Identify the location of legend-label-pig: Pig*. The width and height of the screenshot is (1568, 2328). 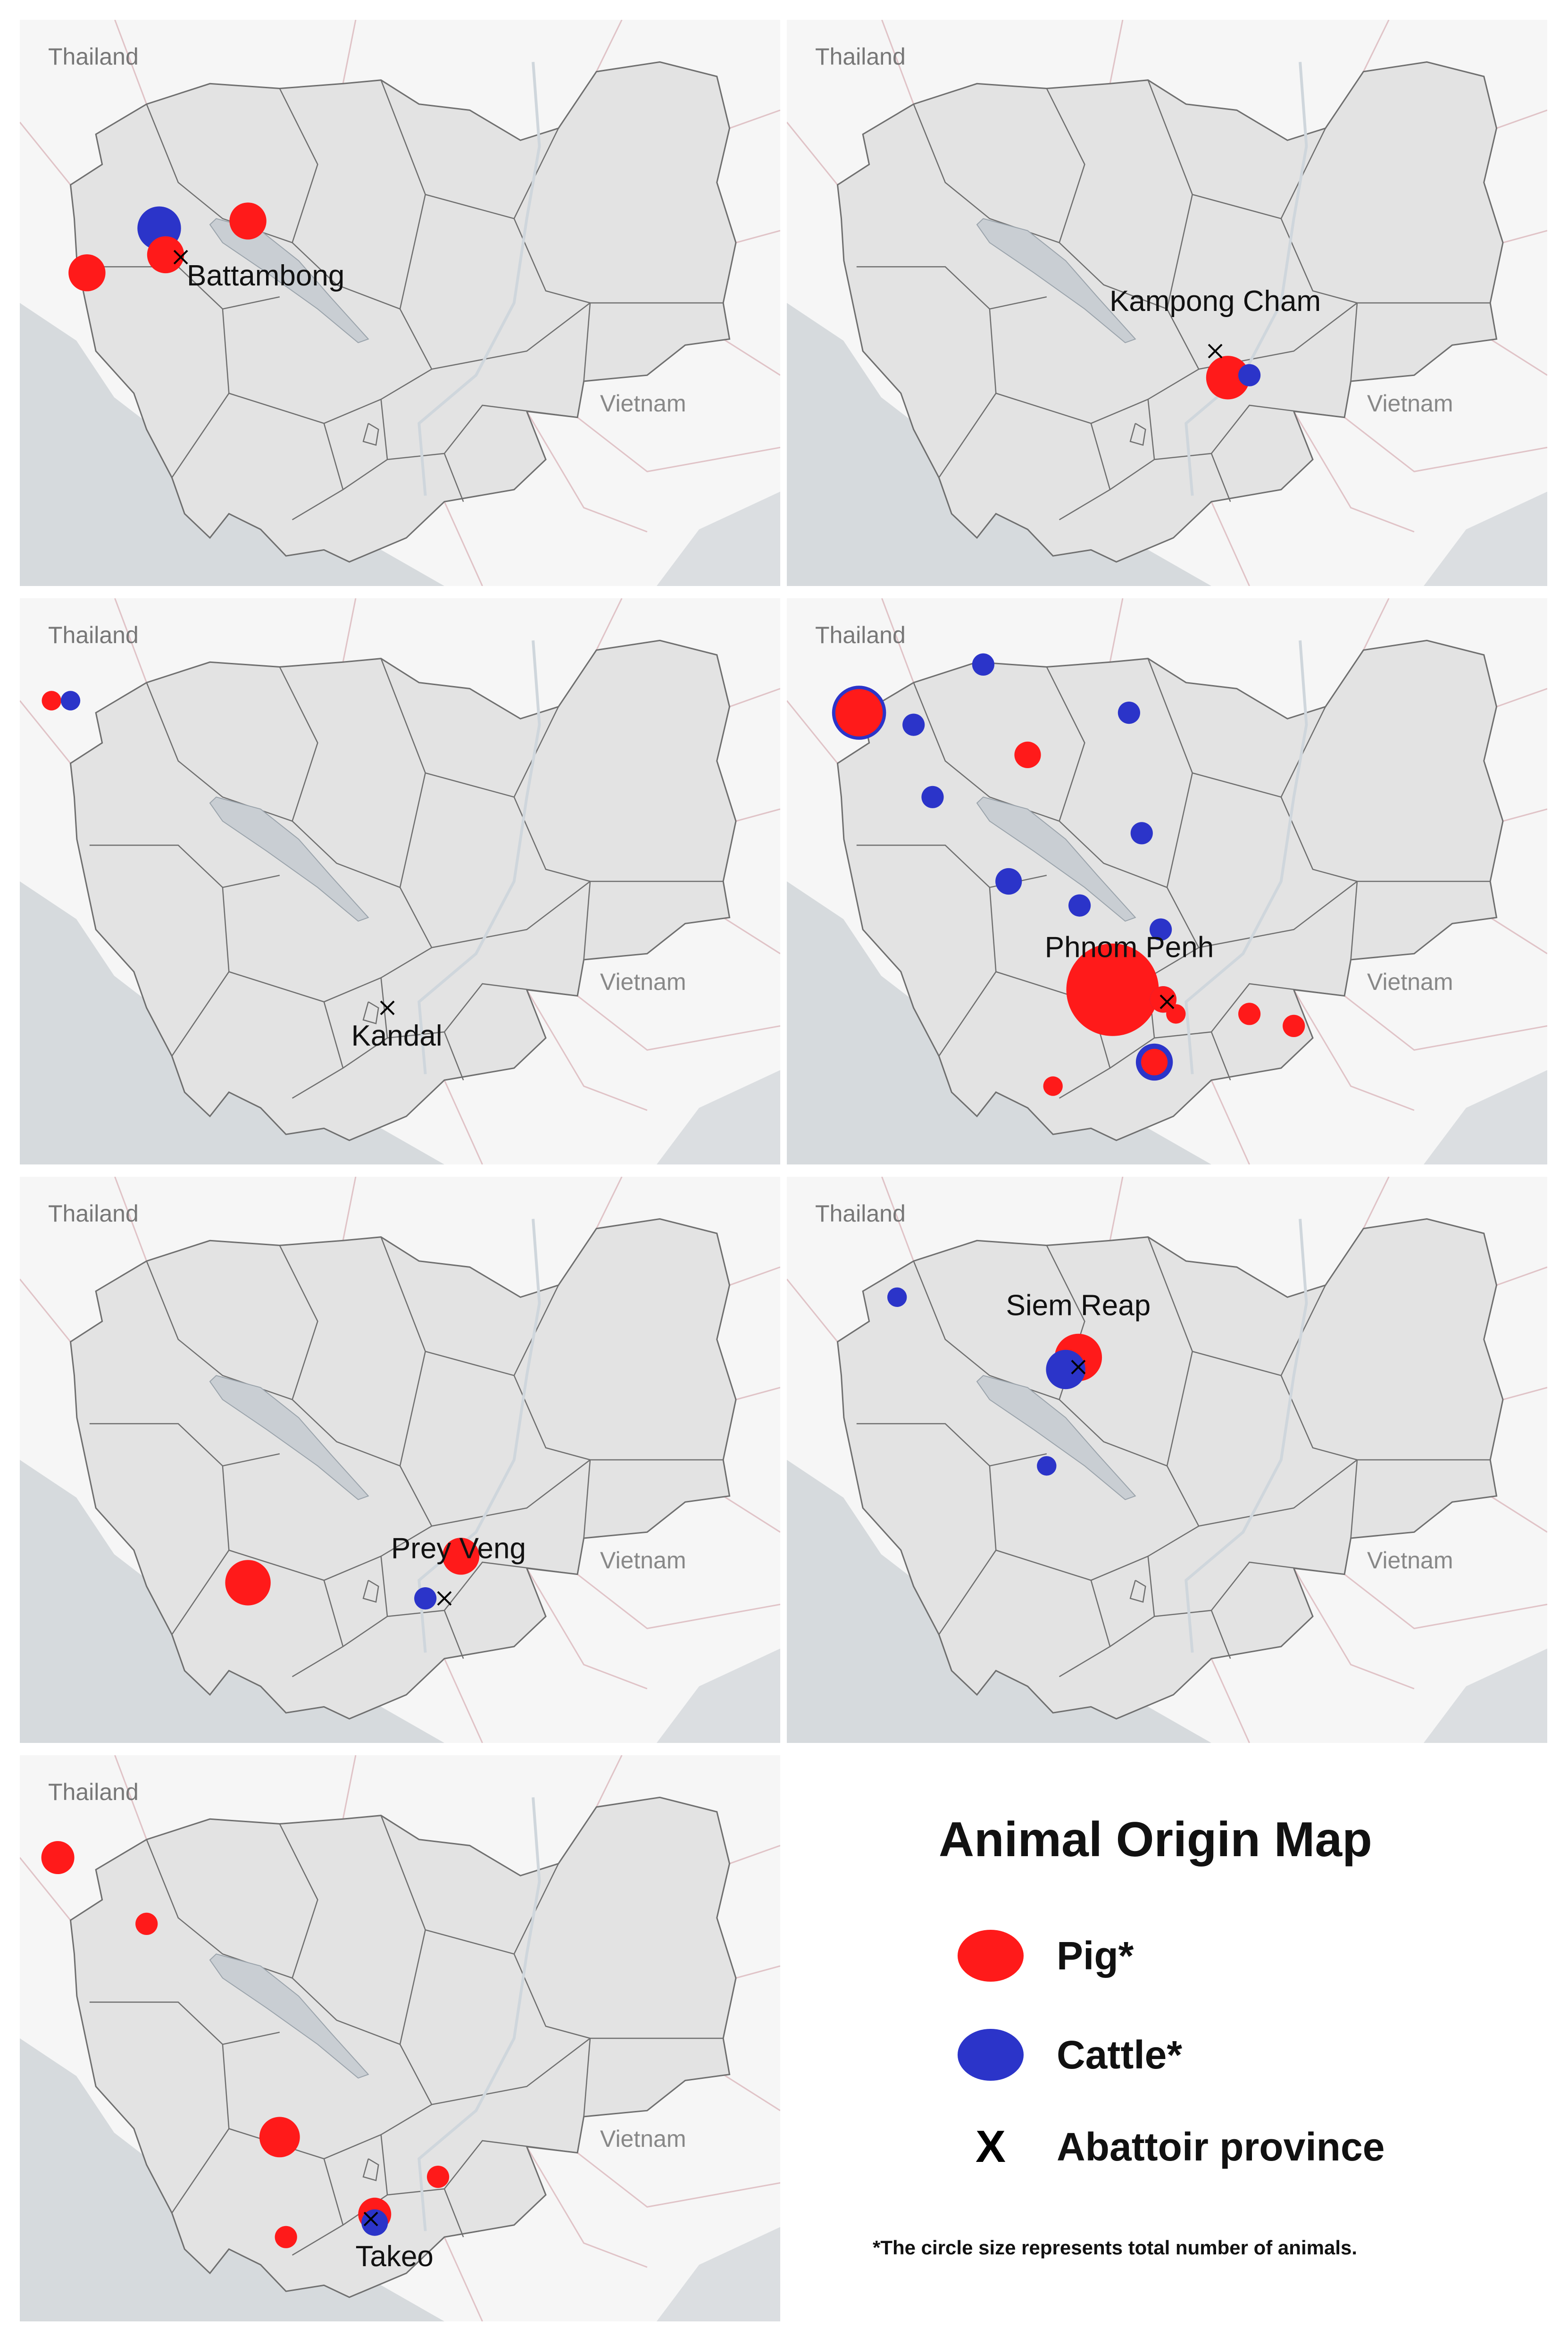
(1095, 1956).